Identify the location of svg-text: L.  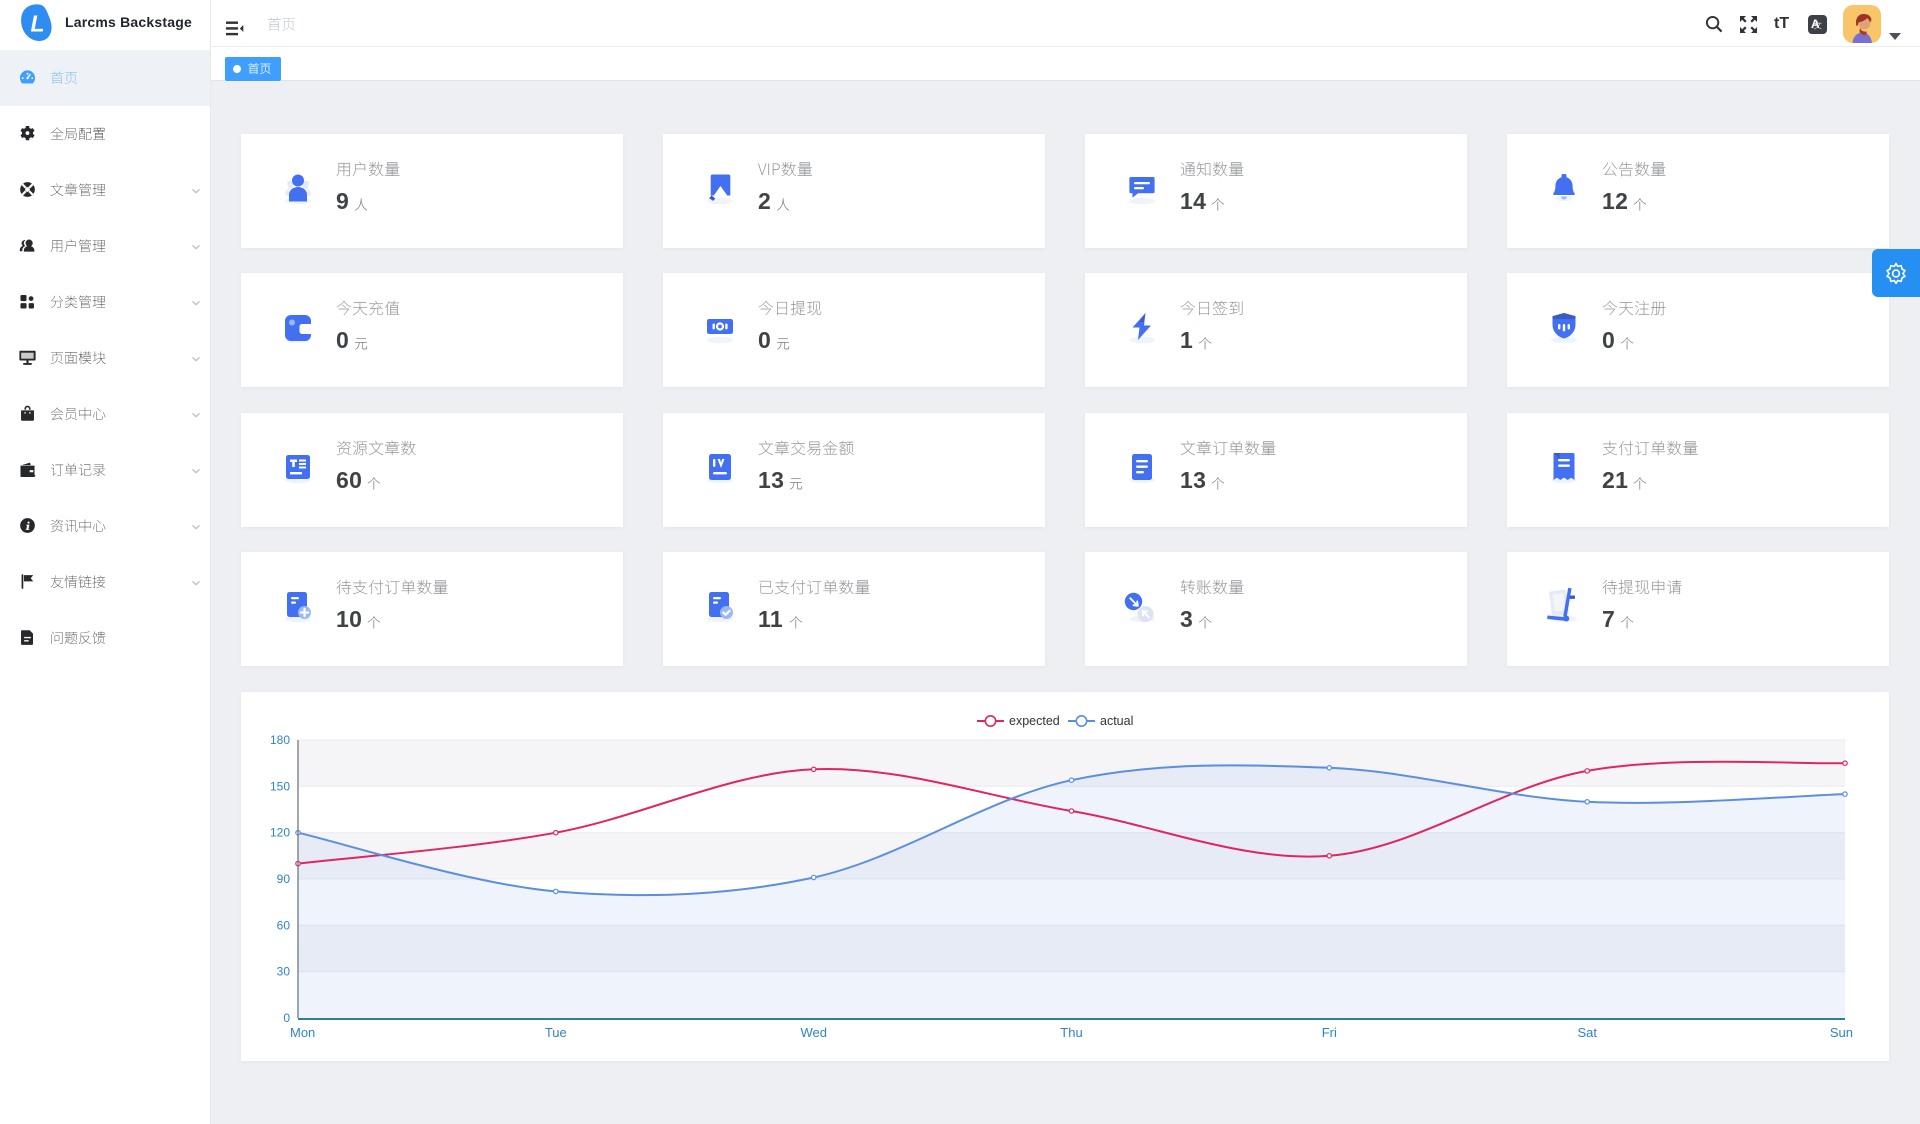
(38, 24).